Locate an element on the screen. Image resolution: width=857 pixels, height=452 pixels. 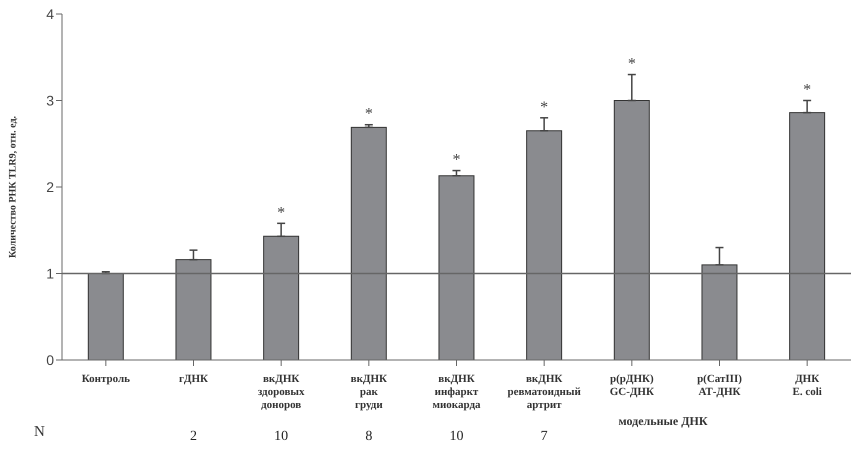
text: 2 is located at coordinates (193, 436).